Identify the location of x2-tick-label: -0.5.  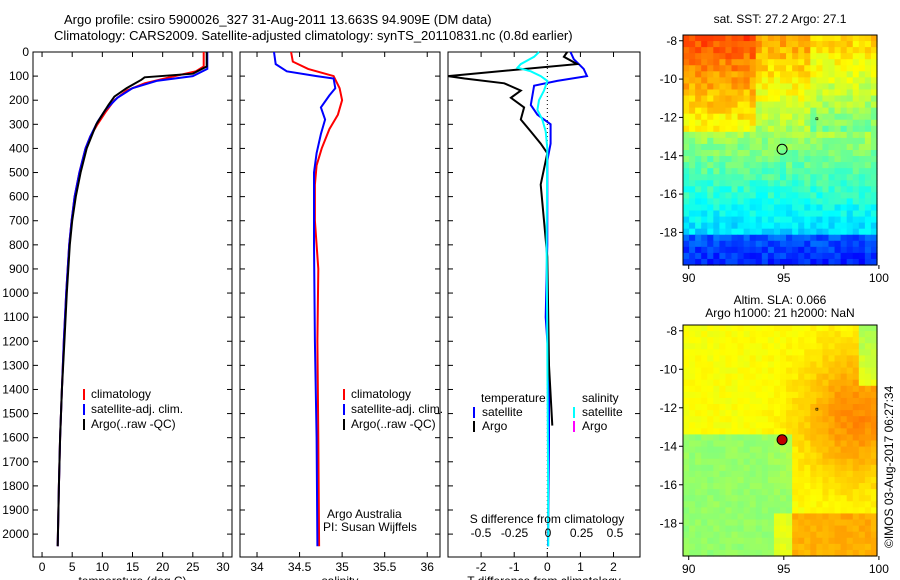
(481, 533).